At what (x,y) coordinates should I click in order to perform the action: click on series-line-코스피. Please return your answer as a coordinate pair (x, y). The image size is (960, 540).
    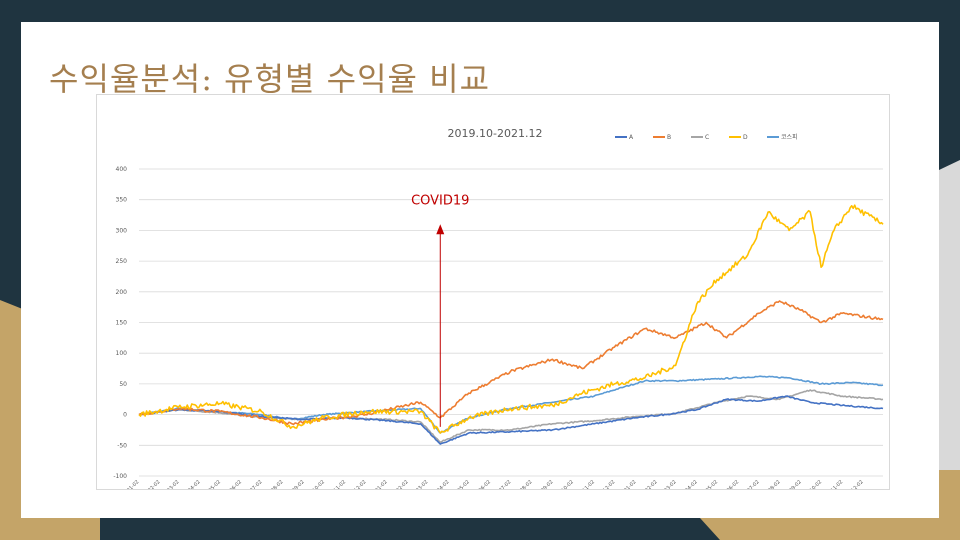
    Looking at the image, I should click on (511, 404).